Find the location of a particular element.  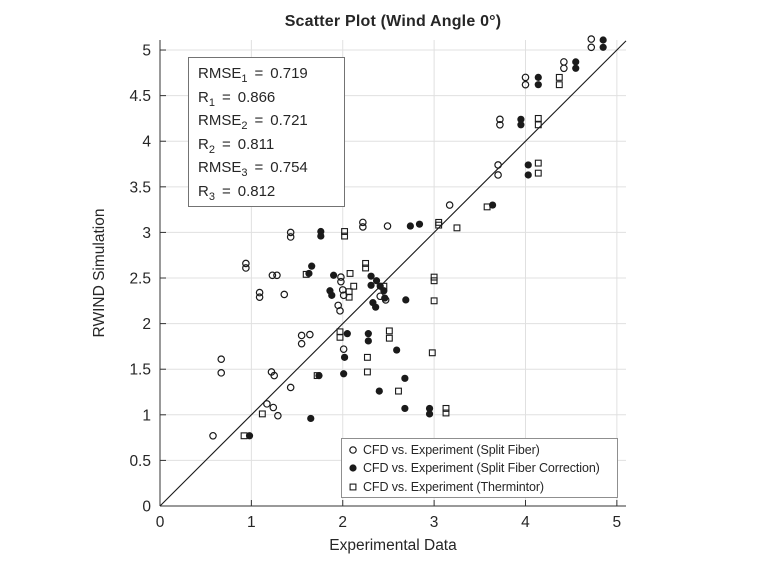

y-tick-label: 0.5 is located at coordinates (140, 461).